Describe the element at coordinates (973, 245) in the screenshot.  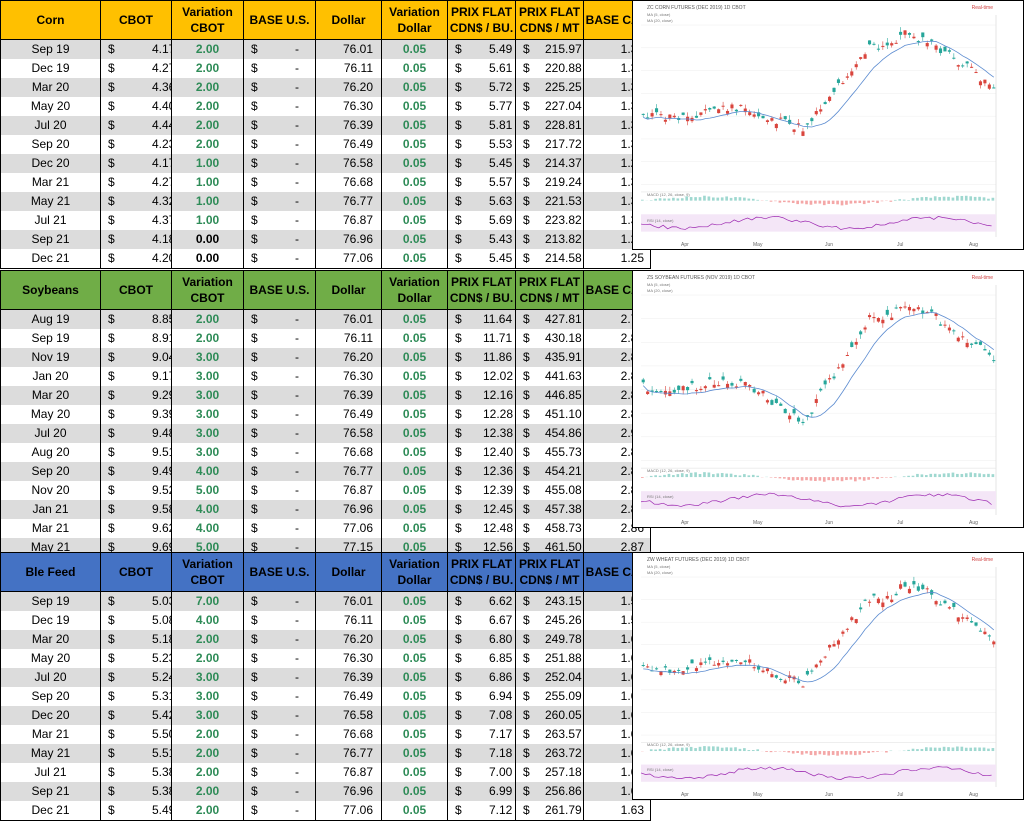
I see `x-axis-label: Aug` at that location.